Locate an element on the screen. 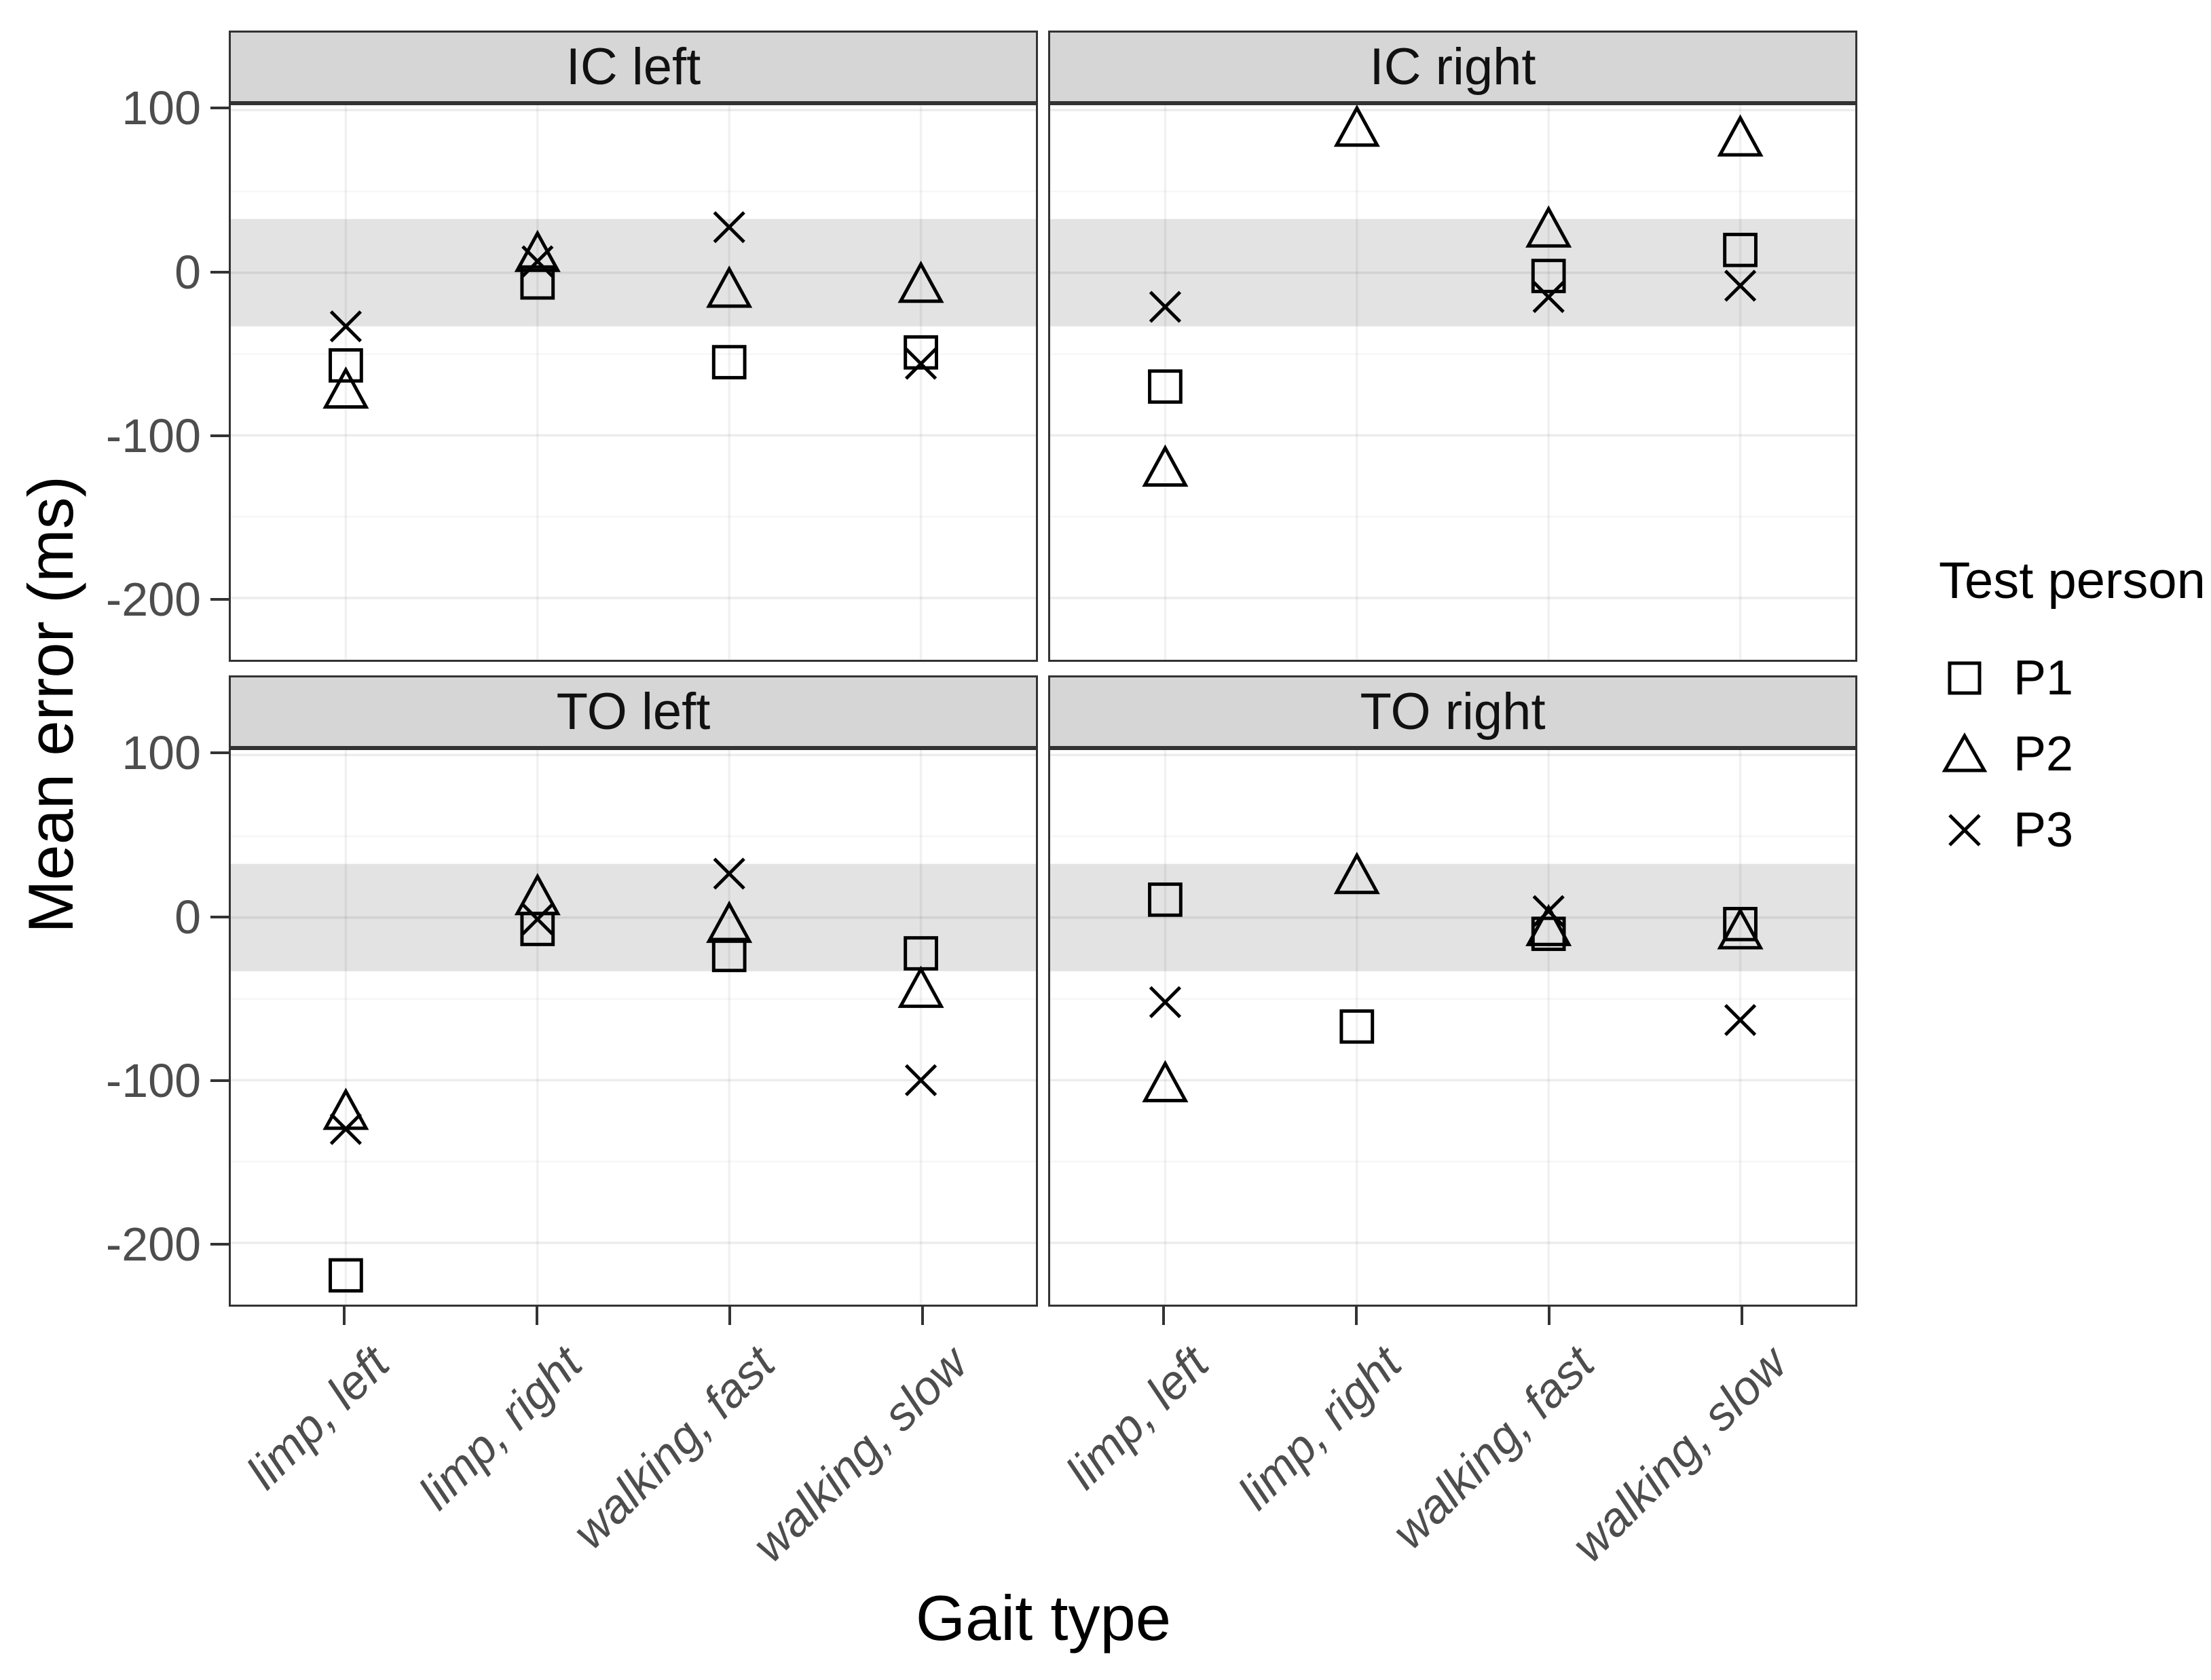 This screenshot has width=2211, height=1680. facet-strip-to-right: TO right is located at coordinates (1453, 712).